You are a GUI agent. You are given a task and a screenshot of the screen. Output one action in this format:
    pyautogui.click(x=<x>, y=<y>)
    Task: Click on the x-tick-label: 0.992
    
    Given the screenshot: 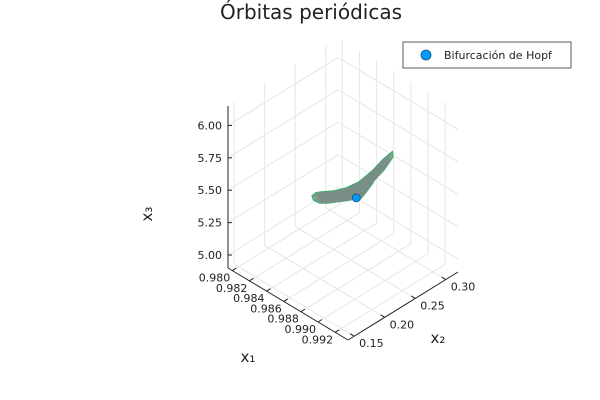 What is the action you would take?
    pyautogui.click(x=318, y=339)
    